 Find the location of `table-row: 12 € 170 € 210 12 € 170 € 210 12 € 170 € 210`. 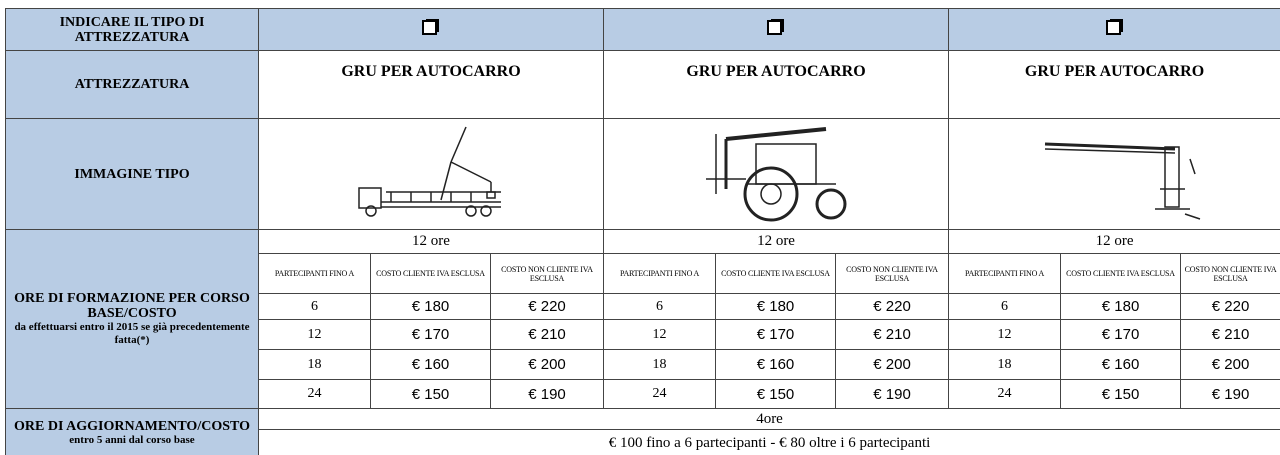

table-row: 12 € 170 € 210 12 € 170 € 210 12 € 170 € 210 is located at coordinates (643, 334).